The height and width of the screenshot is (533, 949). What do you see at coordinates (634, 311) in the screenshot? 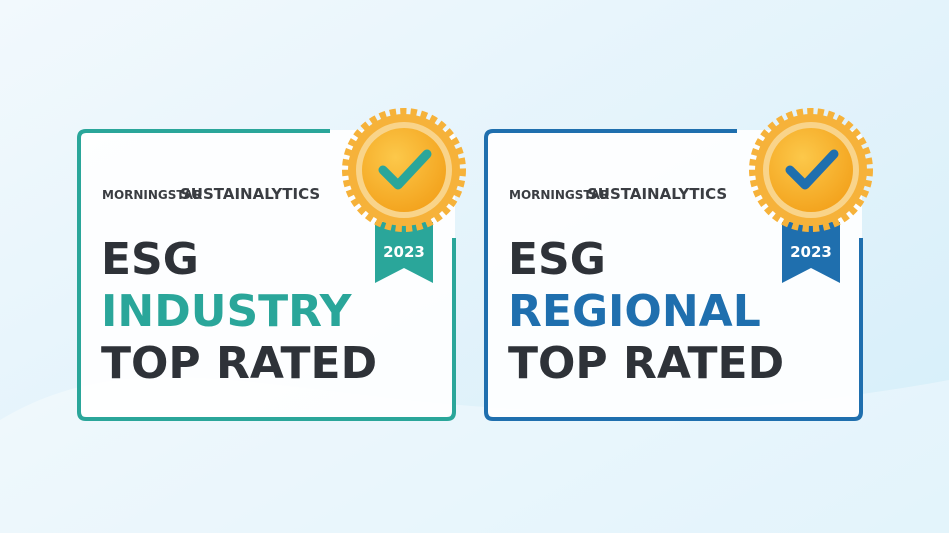
I see `headline-line2: REGIONAL` at bounding box center [634, 311].